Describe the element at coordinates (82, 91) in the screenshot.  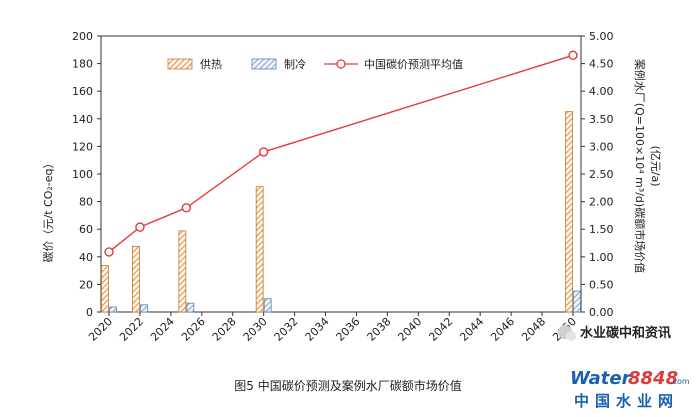
I see `left-tick-label: 160` at that location.